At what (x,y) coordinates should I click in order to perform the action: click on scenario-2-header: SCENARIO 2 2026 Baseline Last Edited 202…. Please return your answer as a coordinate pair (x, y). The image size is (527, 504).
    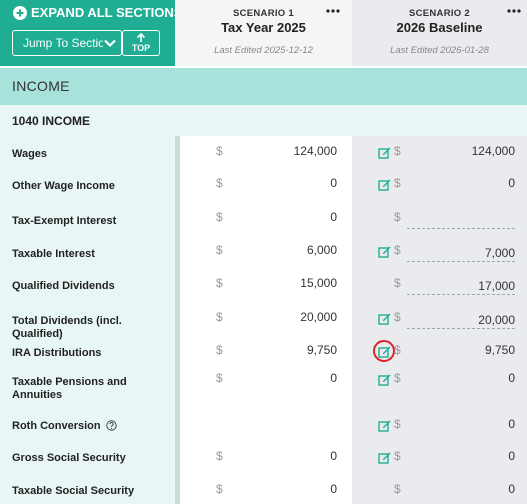
    Looking at the image, I should click on (439, 33).